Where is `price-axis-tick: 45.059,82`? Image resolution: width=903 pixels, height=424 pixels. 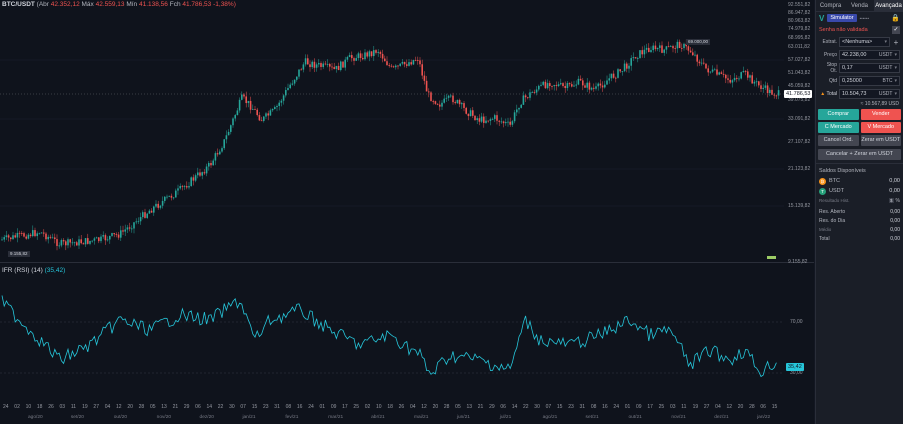
price-axis-tick: 45.059,82 is located at coordinates (799, 86).